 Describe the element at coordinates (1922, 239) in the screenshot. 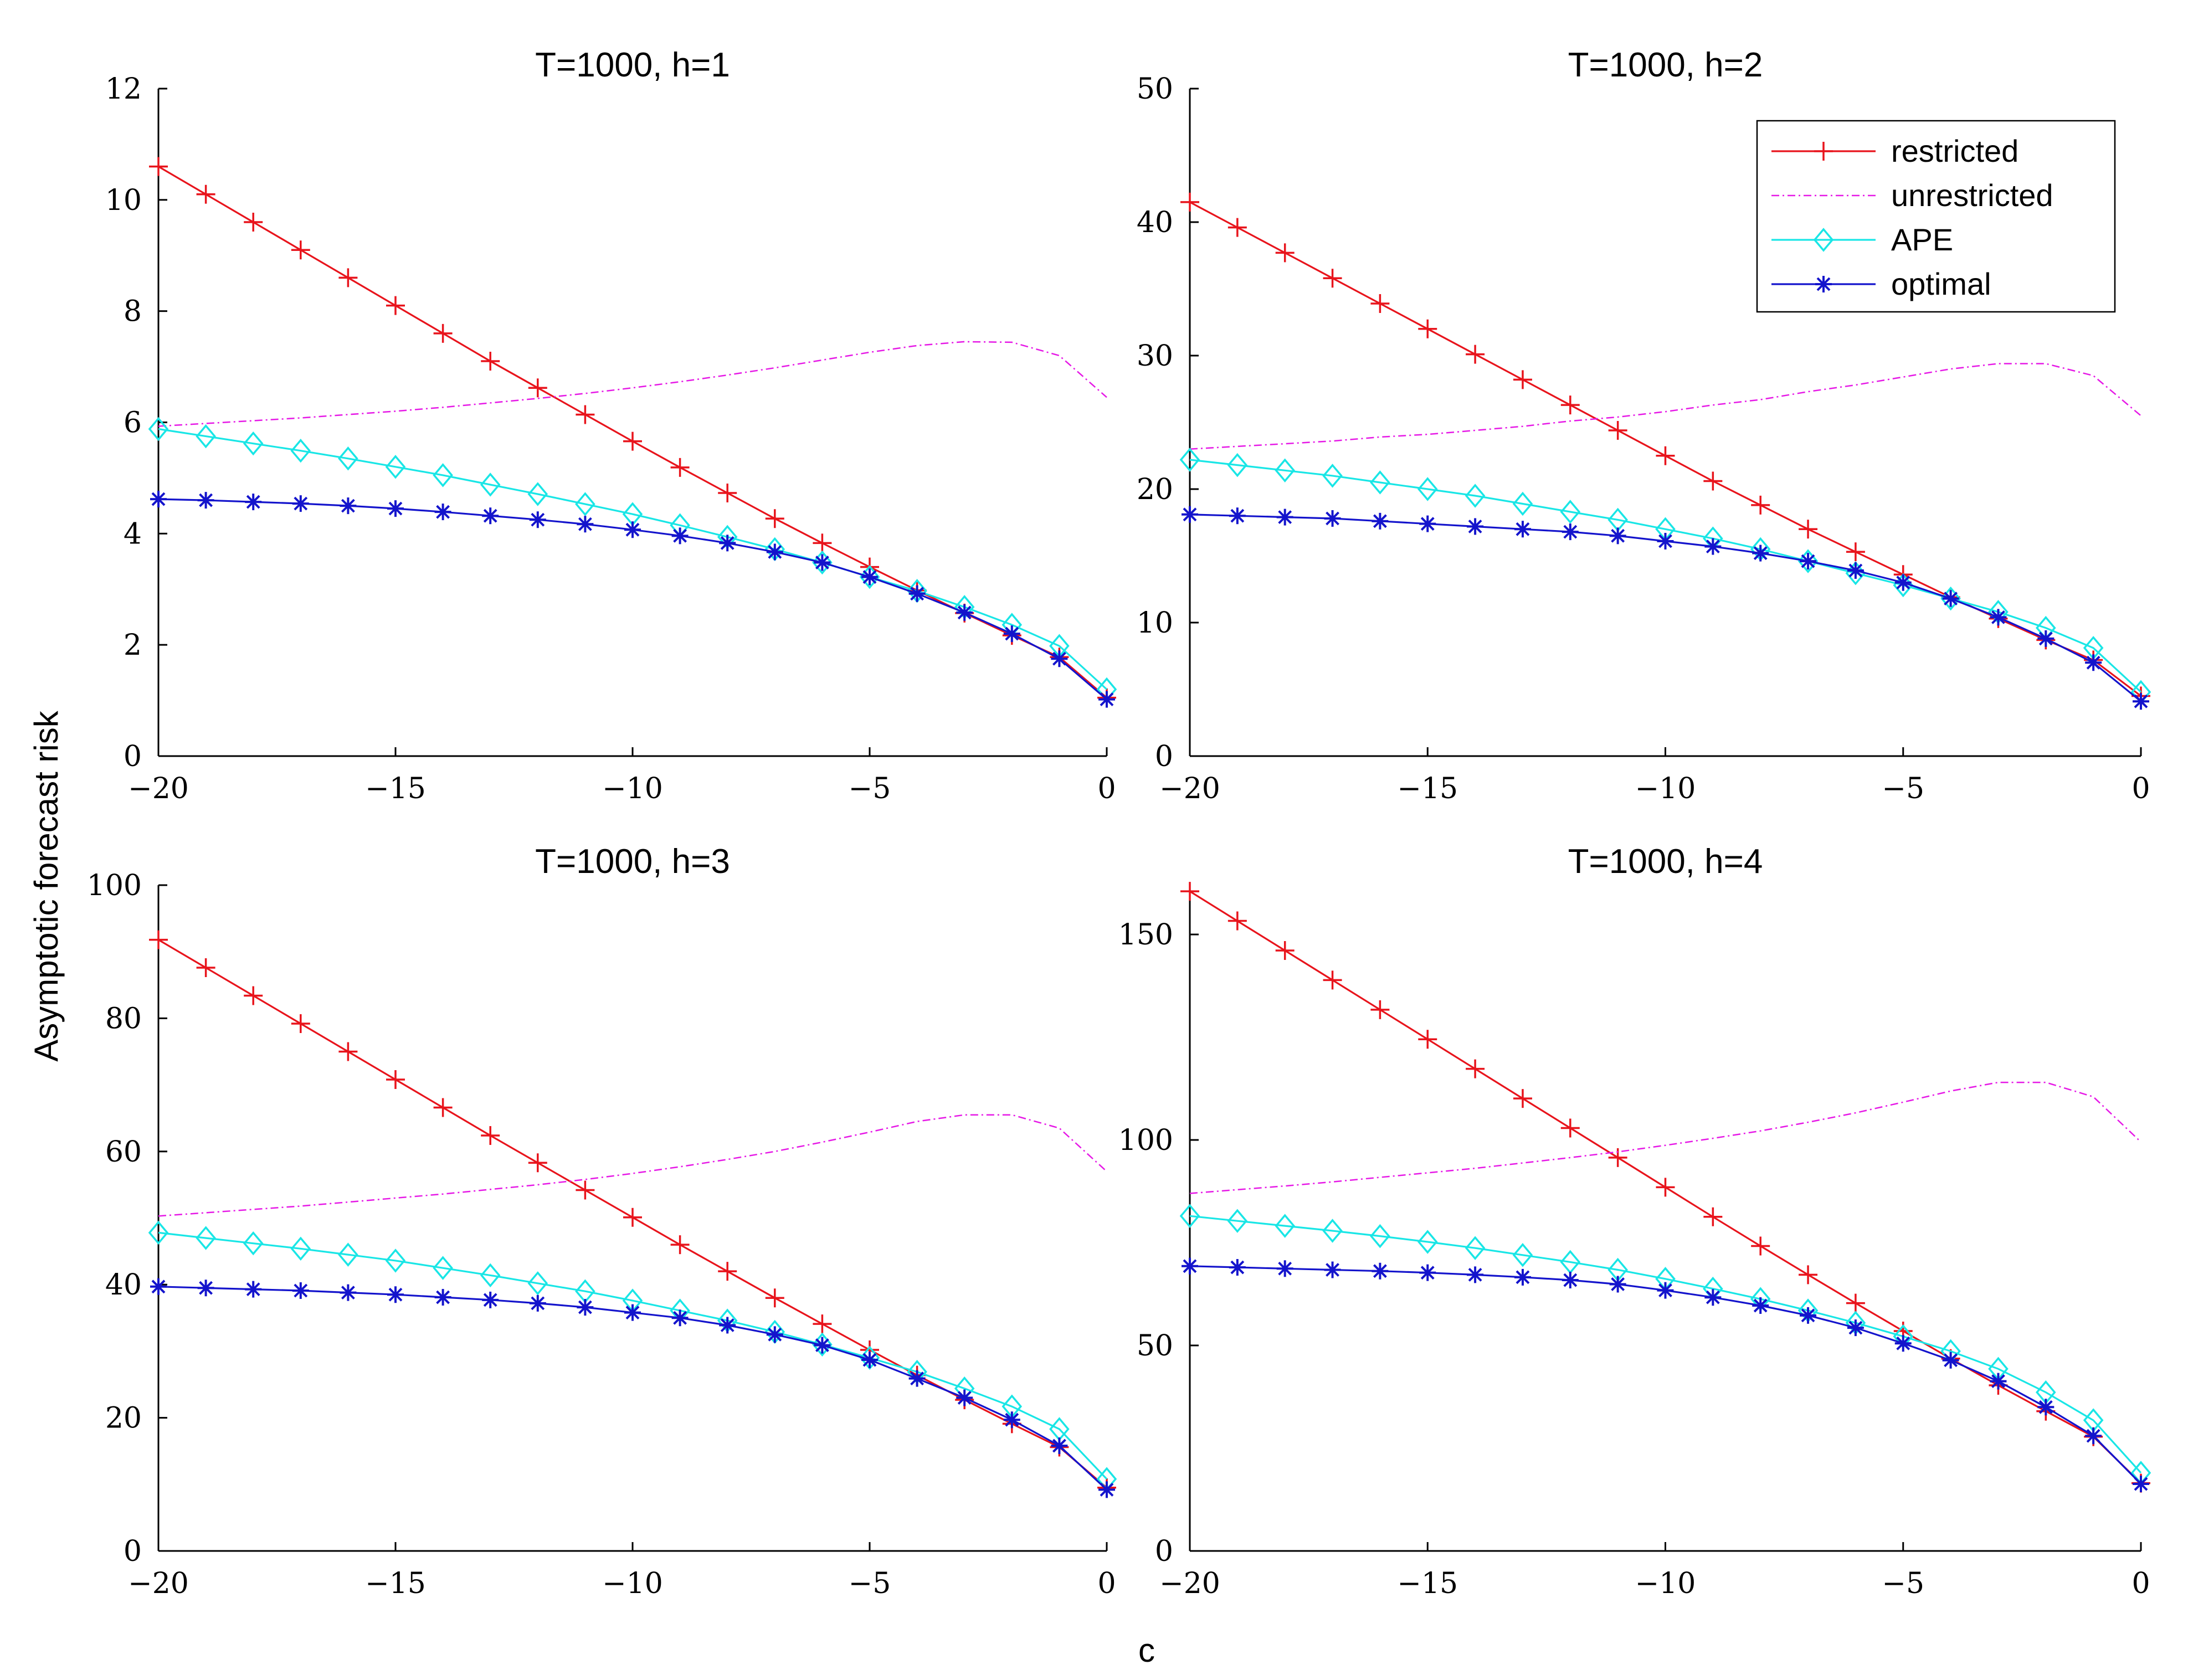

I see `legend-label: APE` at that location.